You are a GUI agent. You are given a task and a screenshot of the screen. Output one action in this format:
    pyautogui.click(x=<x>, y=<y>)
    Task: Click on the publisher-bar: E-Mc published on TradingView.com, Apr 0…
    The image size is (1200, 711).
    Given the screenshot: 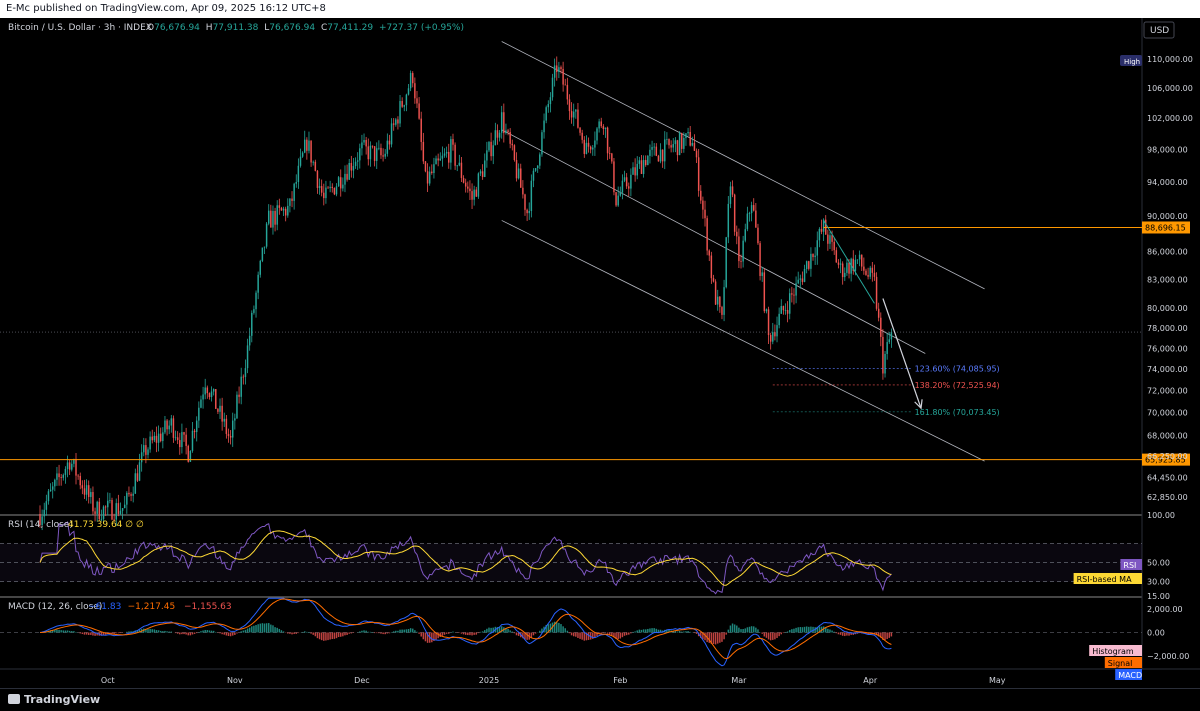 What is the action you would take?
    pyautogui.click(x=600, y=9)
    